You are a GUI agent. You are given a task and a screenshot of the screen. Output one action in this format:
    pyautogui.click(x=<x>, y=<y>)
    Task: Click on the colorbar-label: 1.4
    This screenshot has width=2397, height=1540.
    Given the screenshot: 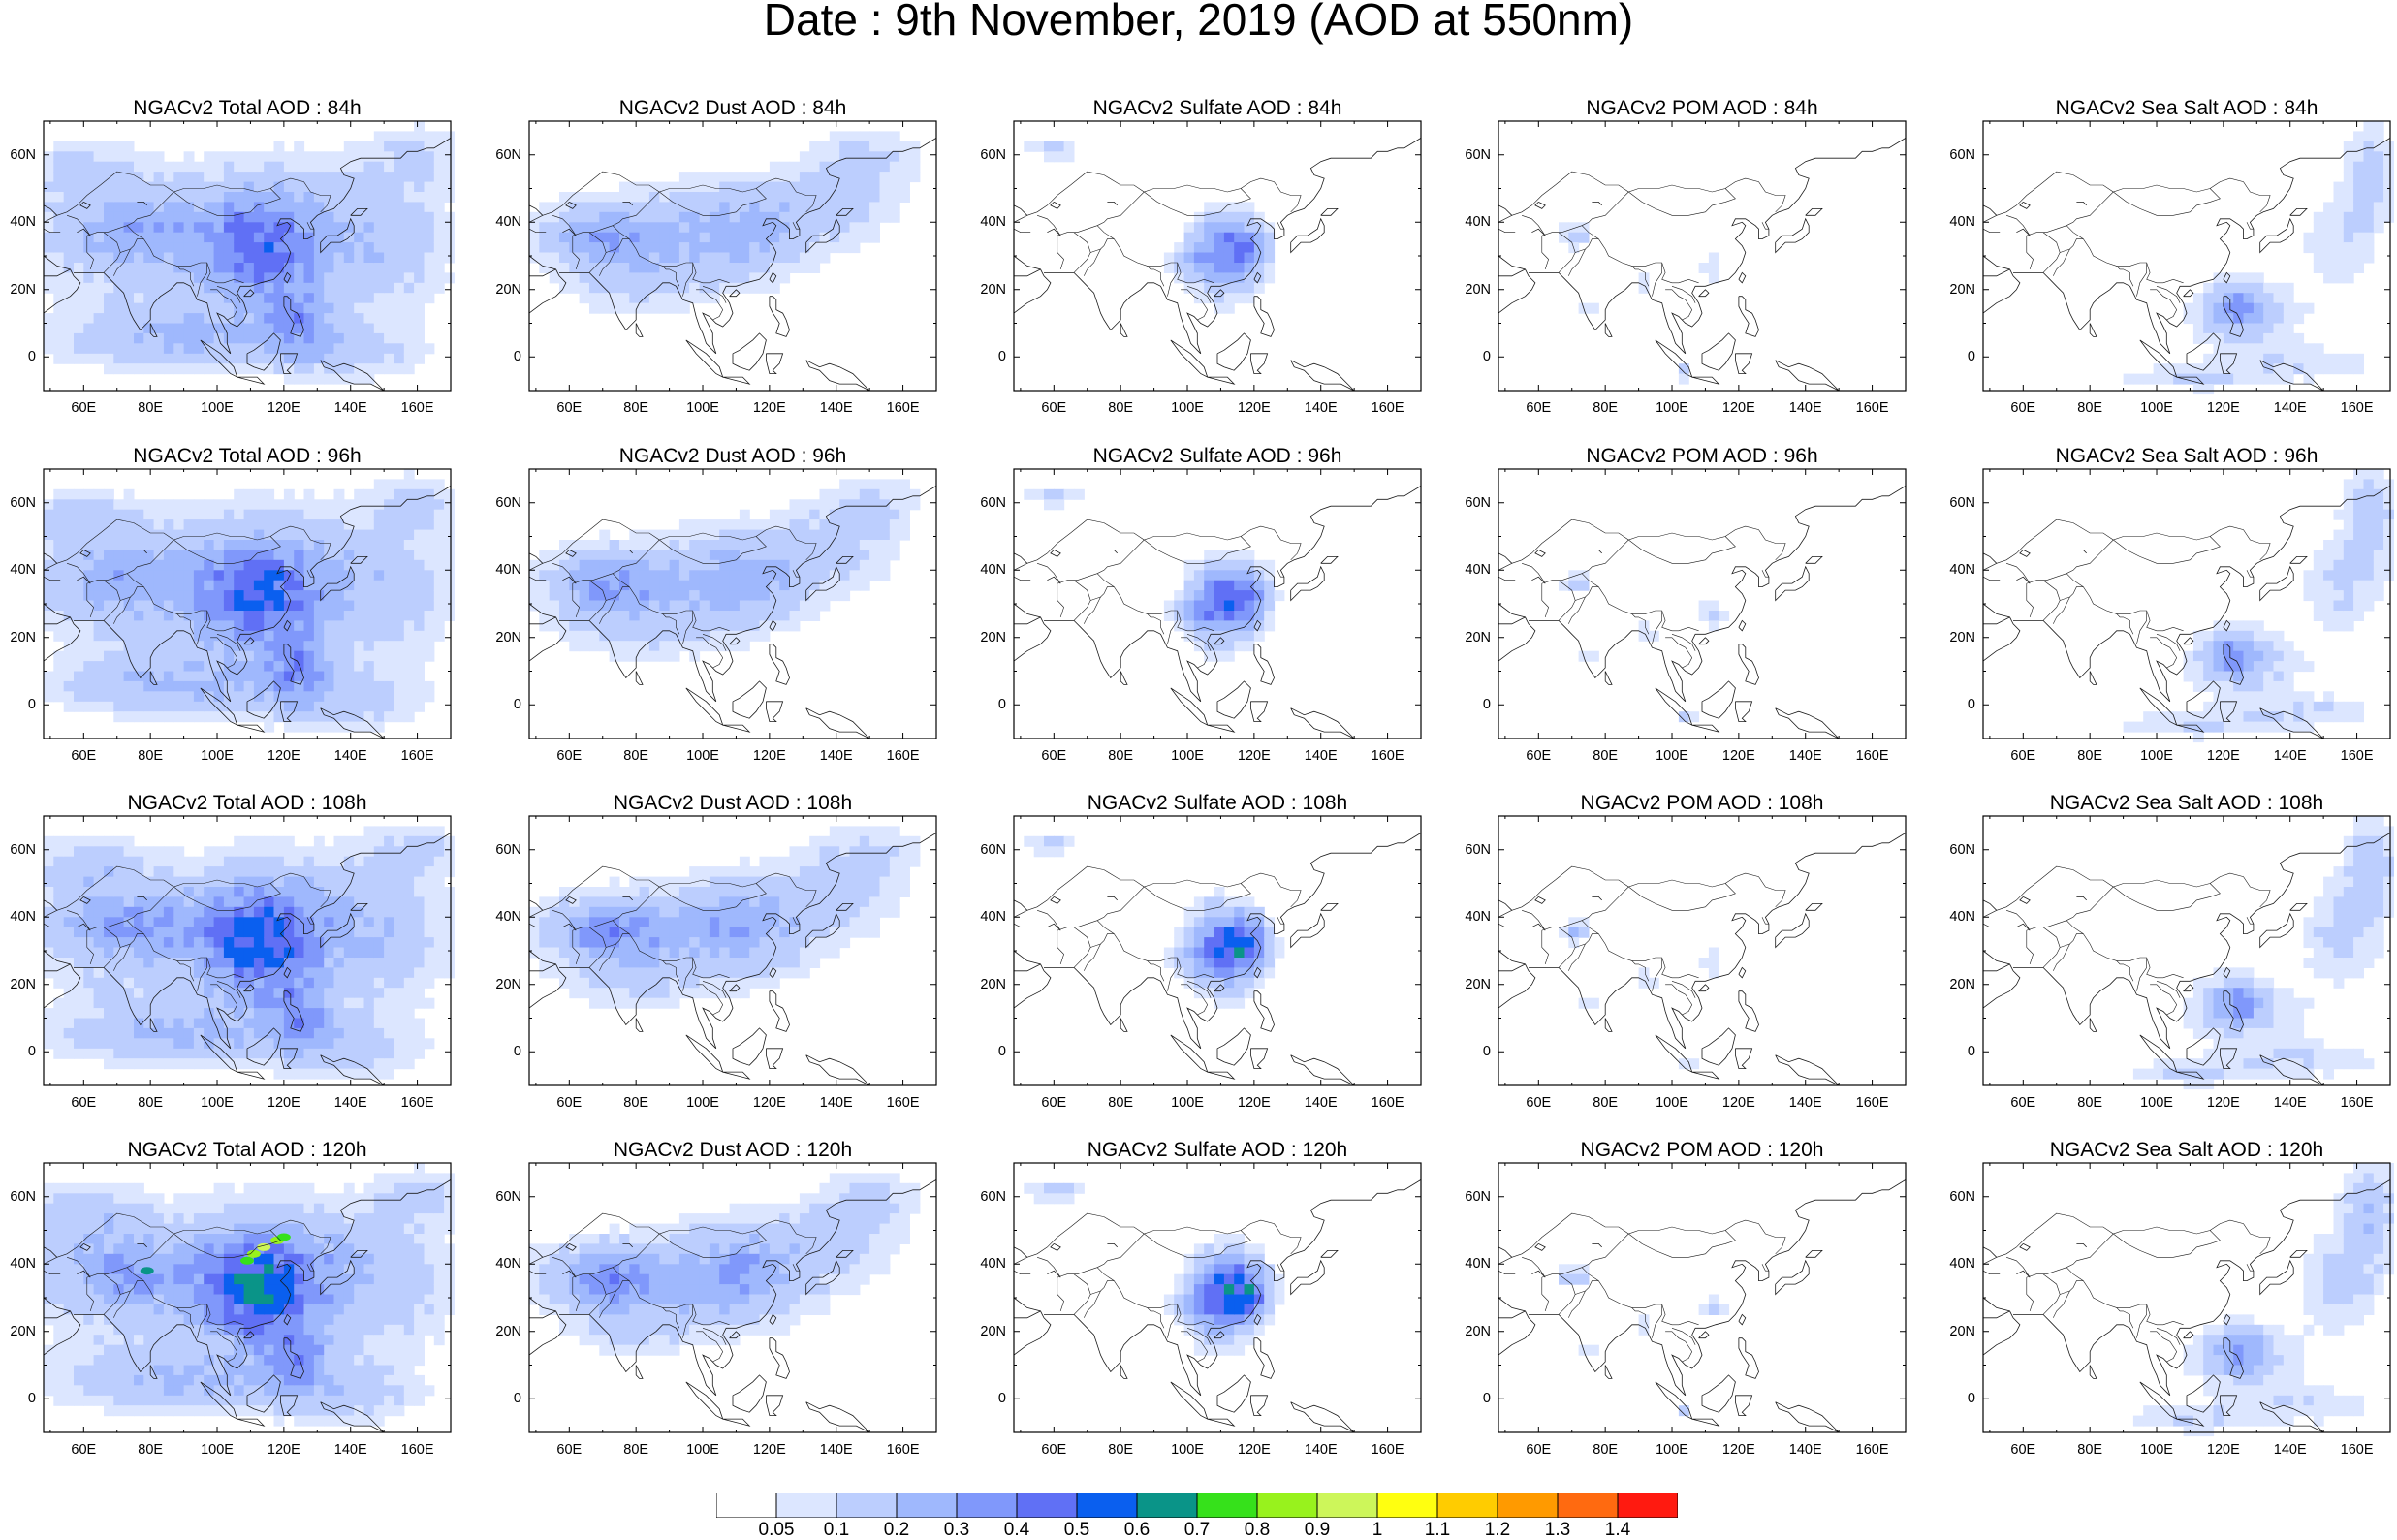 What is the action you would take?
    pyautogui.click(x=1617, y=1530)
    